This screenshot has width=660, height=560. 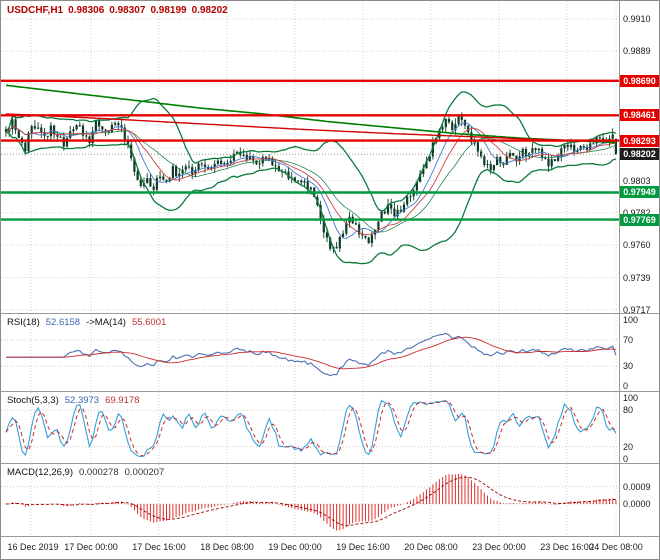 What do you see at coordinates (628, 410) in the screenshot?
I see `indicator-axis-label: 80` at bounding box center [628, 410].